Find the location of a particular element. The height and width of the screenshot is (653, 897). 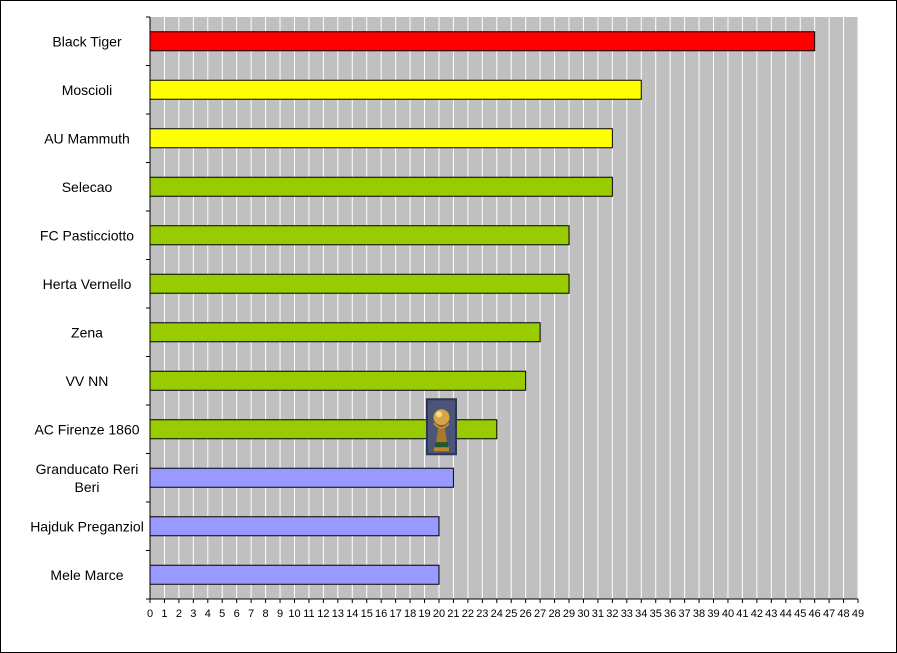

x-tick-label: 2 is located at coordinates (179, 614).